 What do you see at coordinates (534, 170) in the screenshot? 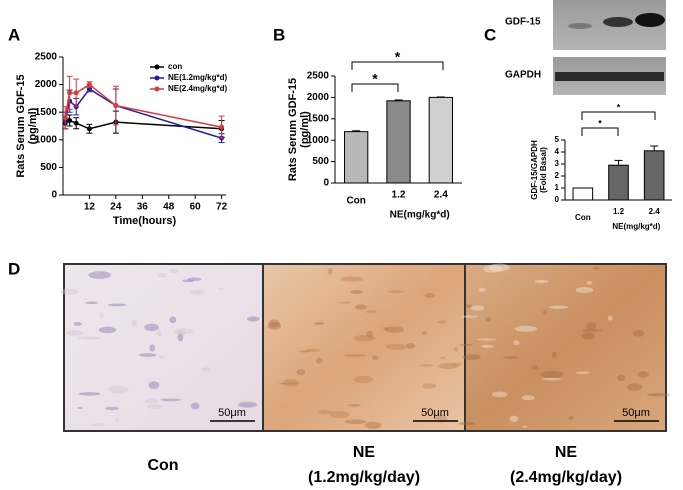
I see `y-axis-label: GDF-15/GAPDH` at bounding box center [534, 170].